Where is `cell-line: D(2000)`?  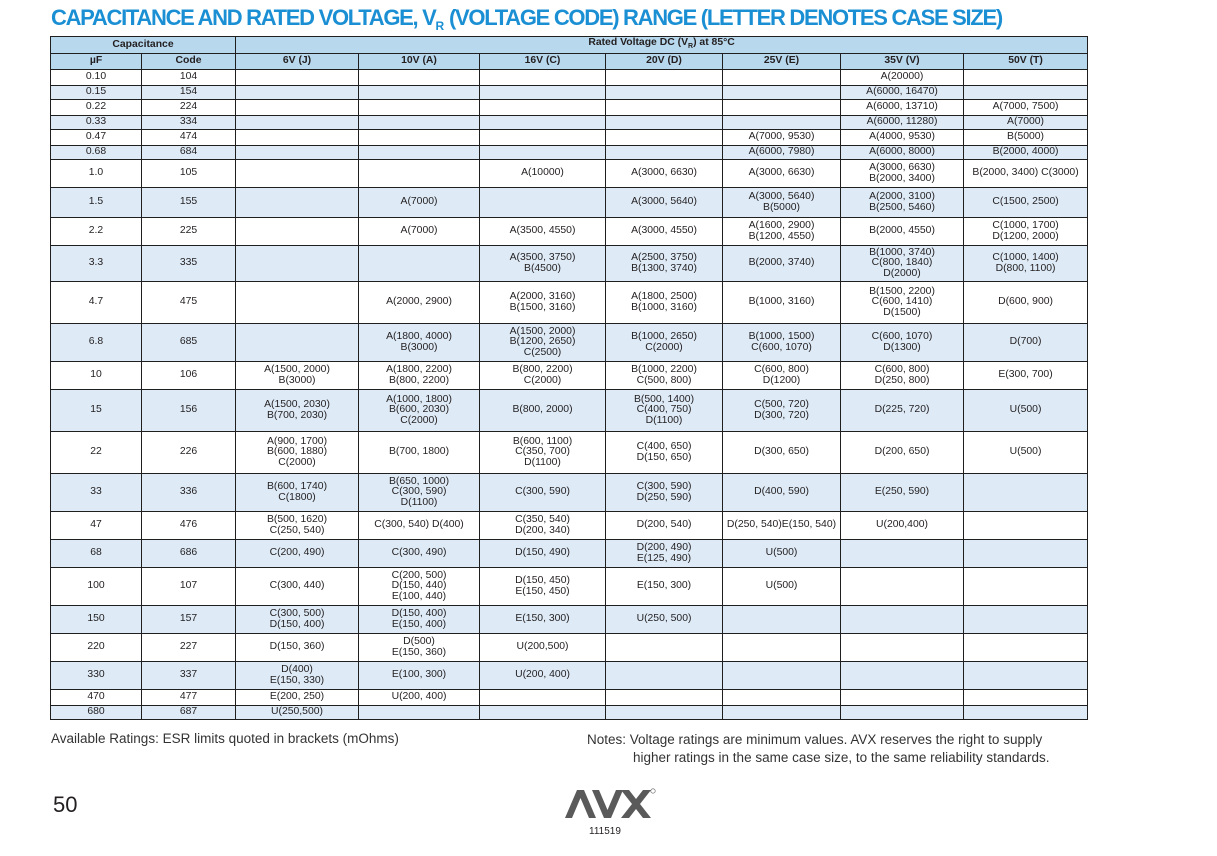 cell-line: D(2000) is located at coordinates (902, 273).